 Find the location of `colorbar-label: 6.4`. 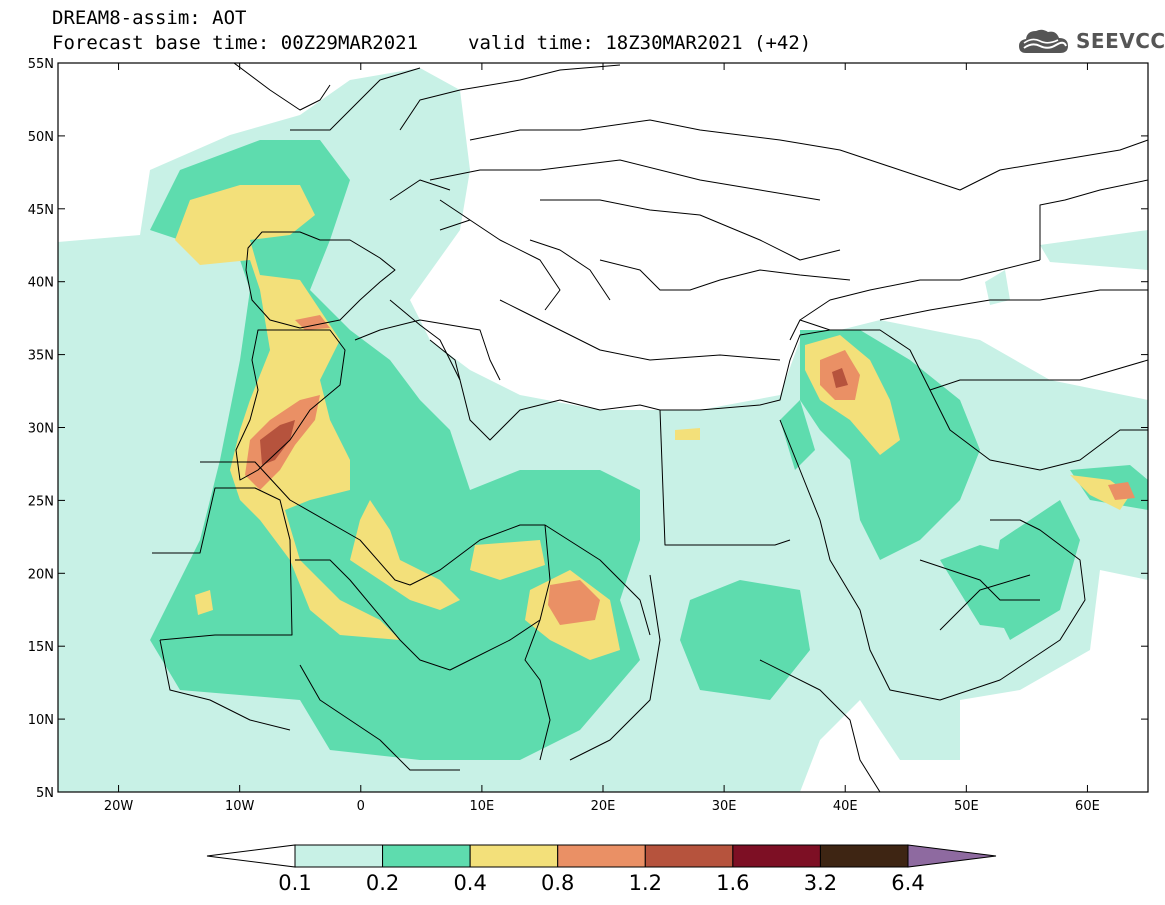

colorbar-label: 6.4 is located at coordinates (907, 883).